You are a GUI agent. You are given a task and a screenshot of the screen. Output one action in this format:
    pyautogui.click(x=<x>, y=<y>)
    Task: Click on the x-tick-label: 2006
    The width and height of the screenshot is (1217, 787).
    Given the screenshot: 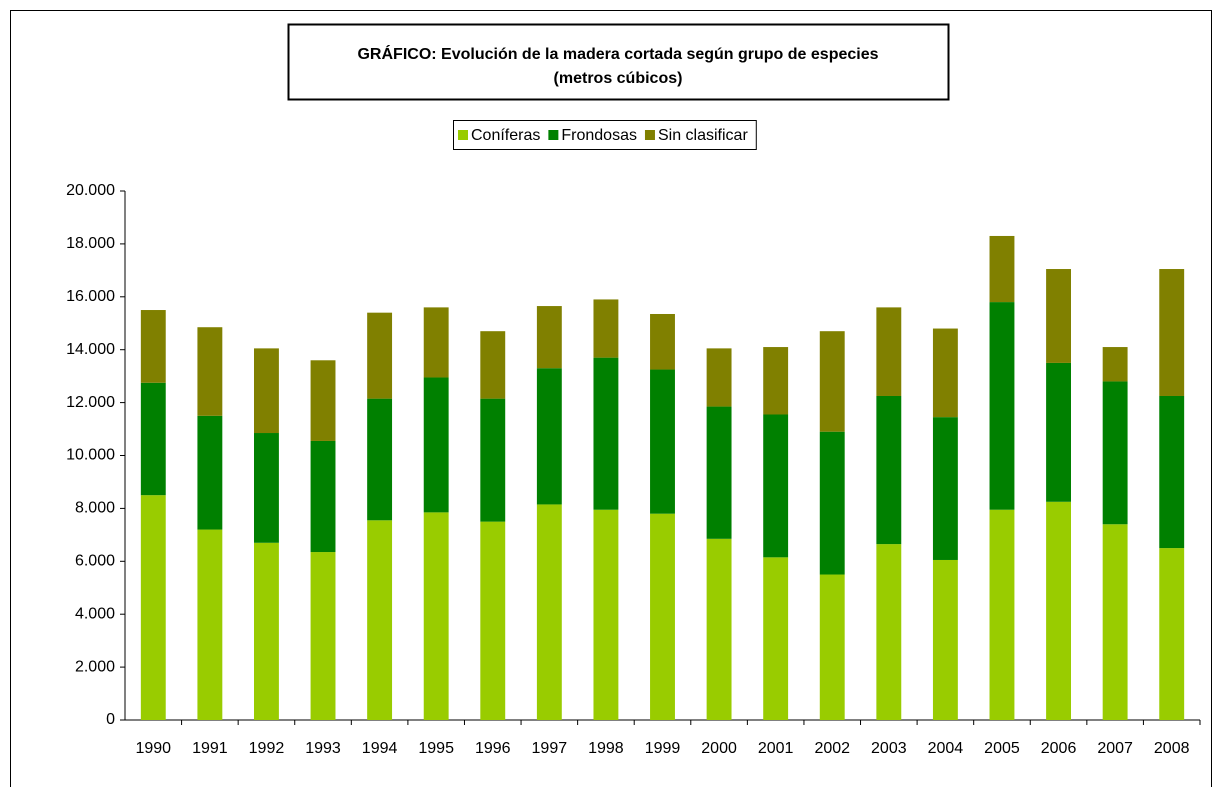 What is the action you would take?
    pyautogui.click(x=1059, y=748)
    